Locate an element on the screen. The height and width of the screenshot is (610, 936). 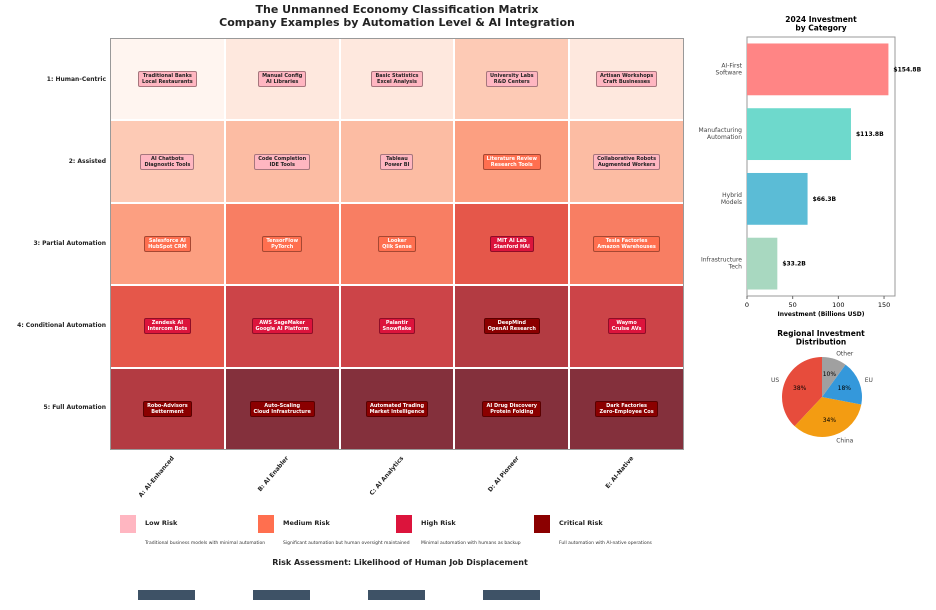
company-label: MIT AI Lab Stanford HAI is located at coordinates (511, 243).